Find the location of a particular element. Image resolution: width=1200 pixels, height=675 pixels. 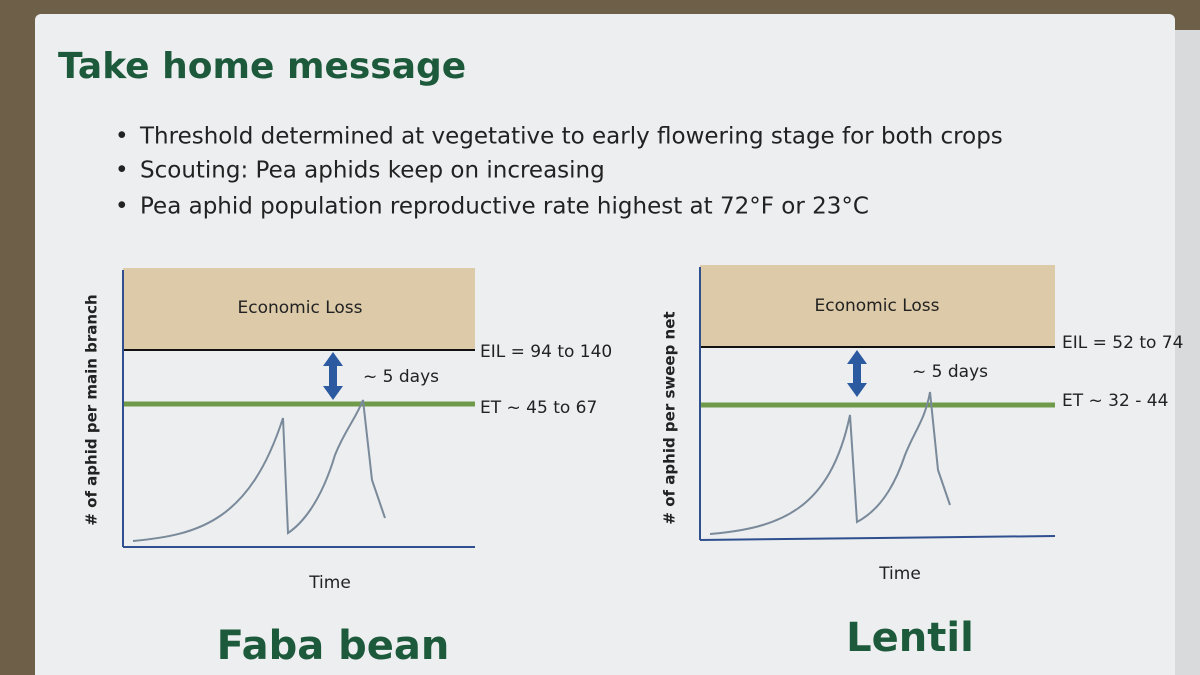

x-axis is located at coordinates (877, 538).